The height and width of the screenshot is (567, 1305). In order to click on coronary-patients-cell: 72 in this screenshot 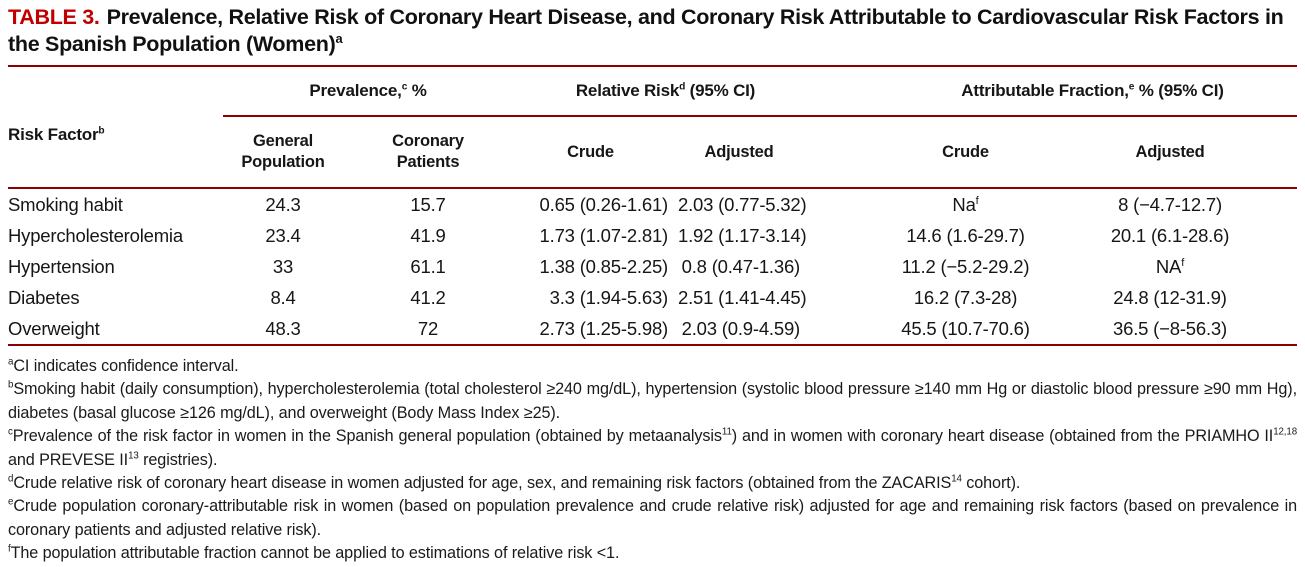, I will do `click(428, 328)`.